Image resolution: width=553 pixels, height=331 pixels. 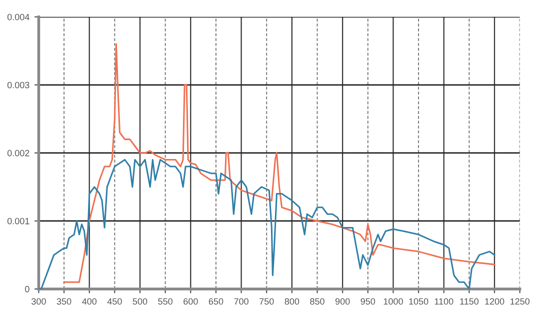 What do you see at coordinates (191, 301) in the screenshot?
I see `x-tick-label: 600` at bounding box center [191, 301].